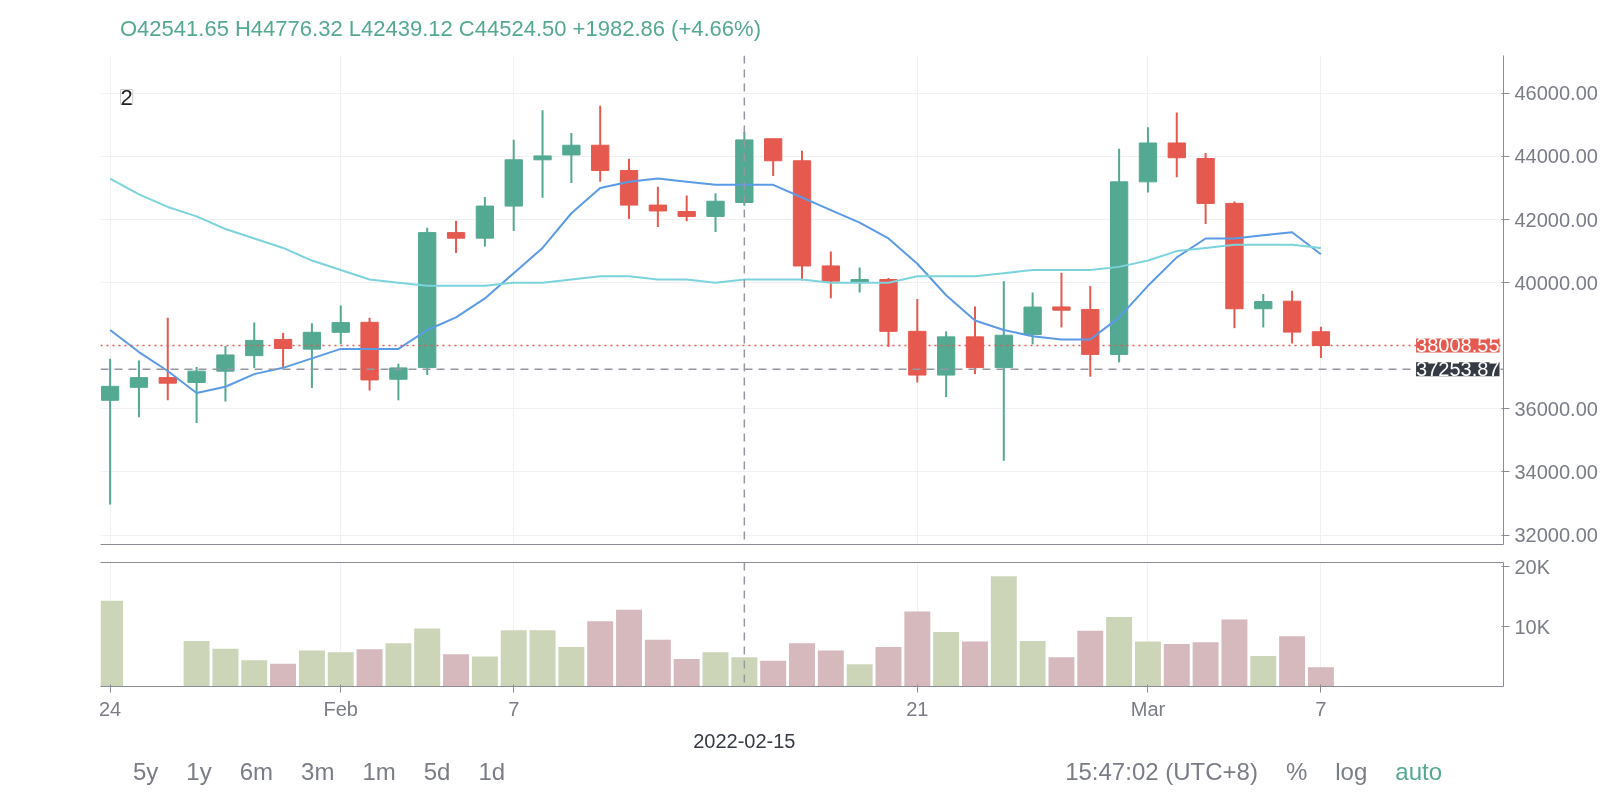 The image size is (1600, 803). What do you see at coordinates (1556, 219) in the screenshot?
I see `y-tick-label: 42000.00` at bounding box center [1556, 219].